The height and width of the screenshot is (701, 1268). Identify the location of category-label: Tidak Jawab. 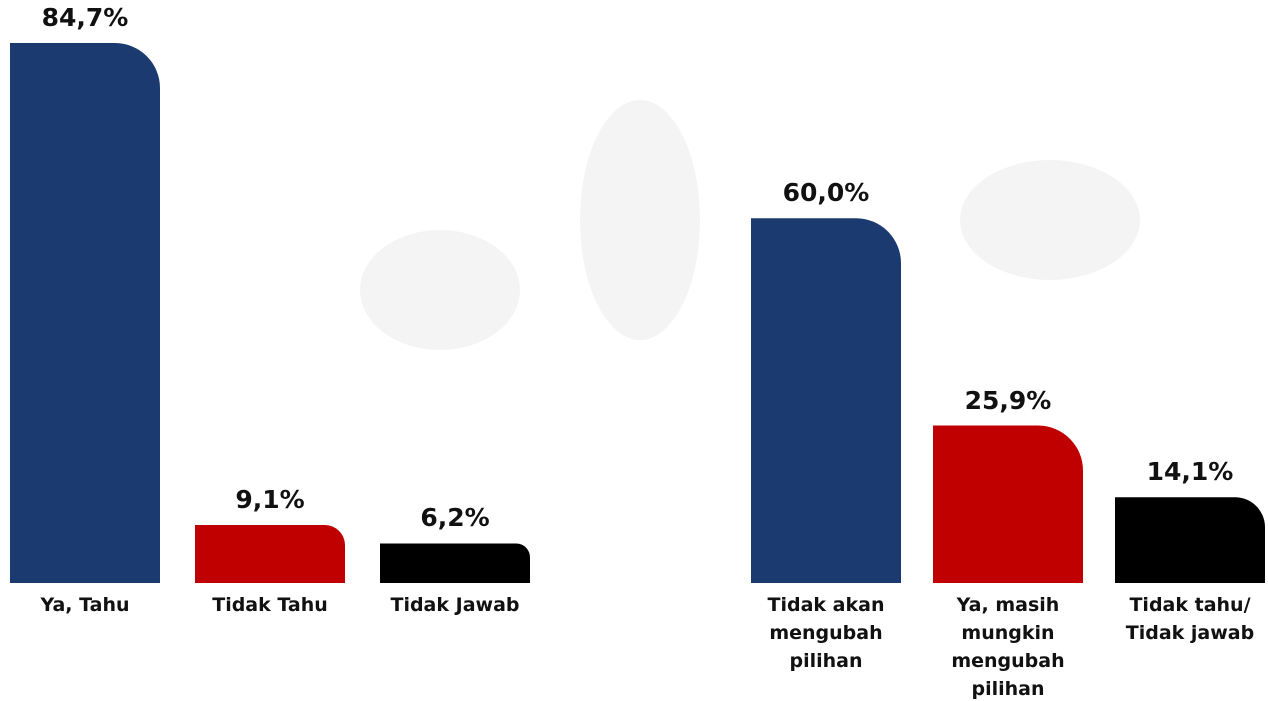
(455, 605).